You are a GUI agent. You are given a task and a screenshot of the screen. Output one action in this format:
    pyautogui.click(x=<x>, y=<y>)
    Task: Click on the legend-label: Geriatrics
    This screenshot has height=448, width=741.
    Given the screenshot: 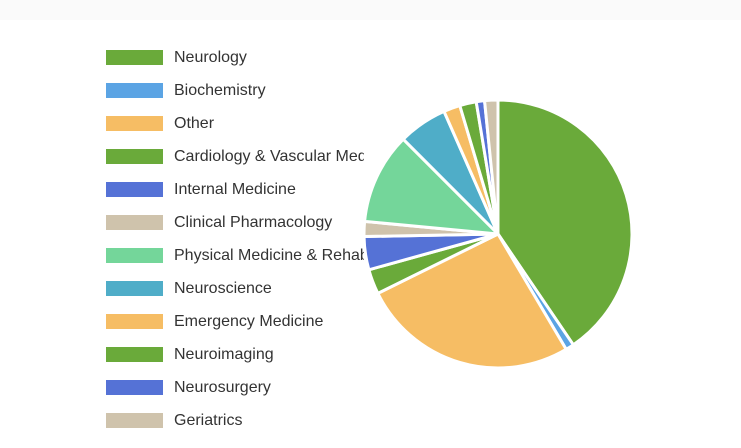 What is the action you would take?
    pyautogui.click(x=208, y=420)
    